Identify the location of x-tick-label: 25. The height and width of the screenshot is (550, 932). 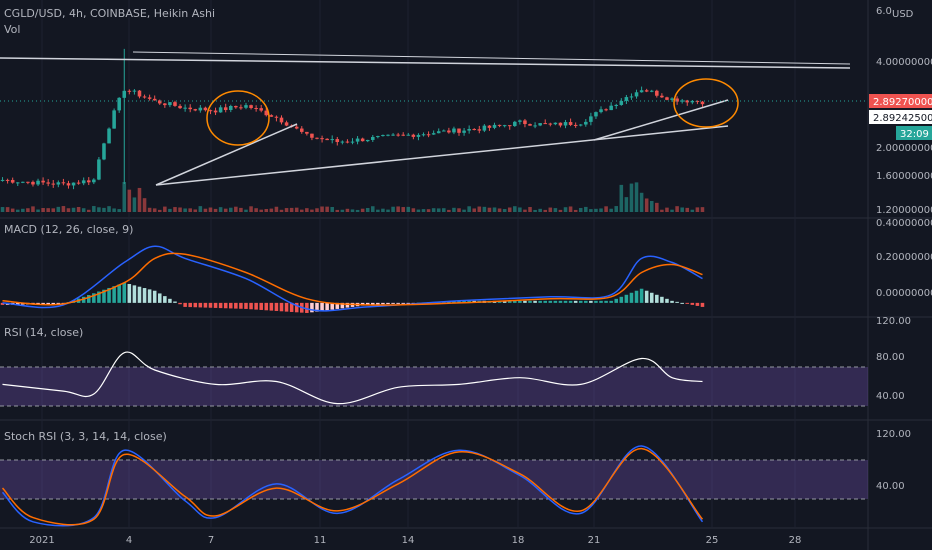
(712, 540).